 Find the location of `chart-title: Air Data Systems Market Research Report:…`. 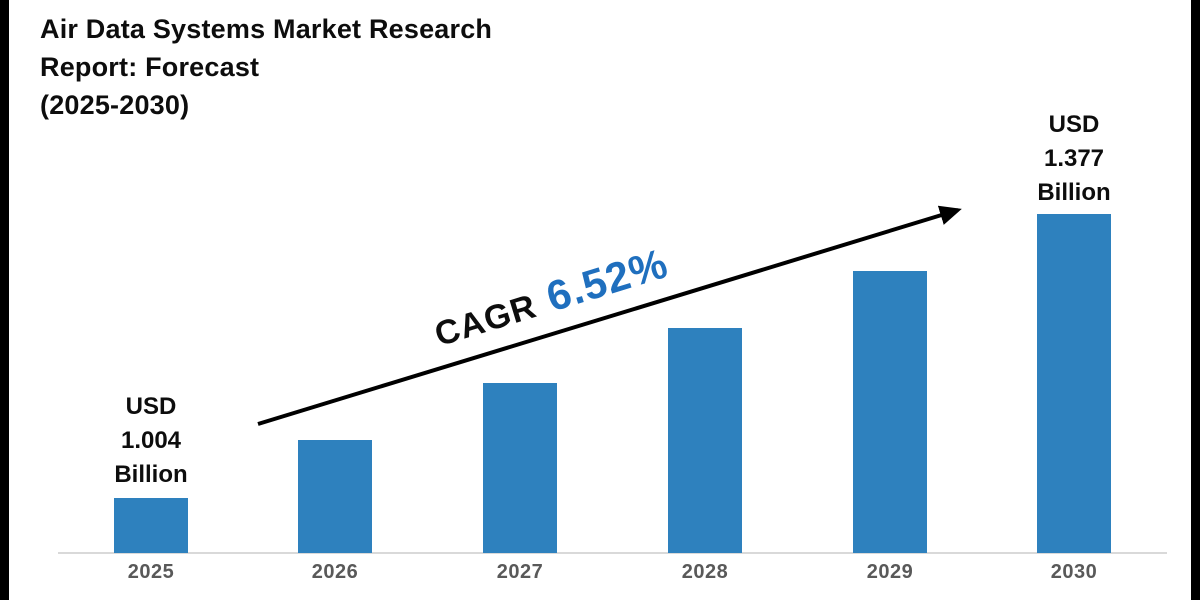

chart-title: Air Data Systems Market Research Report:… is located at coordinates (320, 67).